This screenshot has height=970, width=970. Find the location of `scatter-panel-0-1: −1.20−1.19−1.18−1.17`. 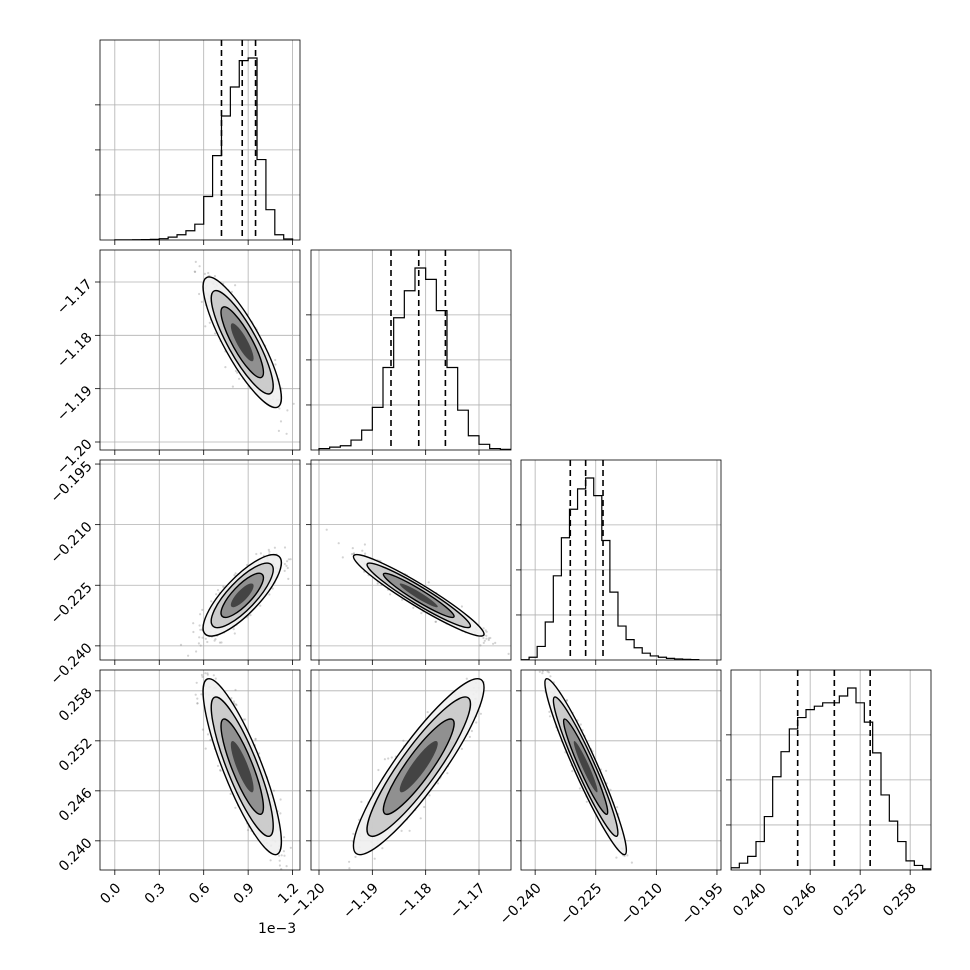

scatter-panel-0-1: −1.20−1.19−1.18−1.17 is located at coordinates (177, 363).